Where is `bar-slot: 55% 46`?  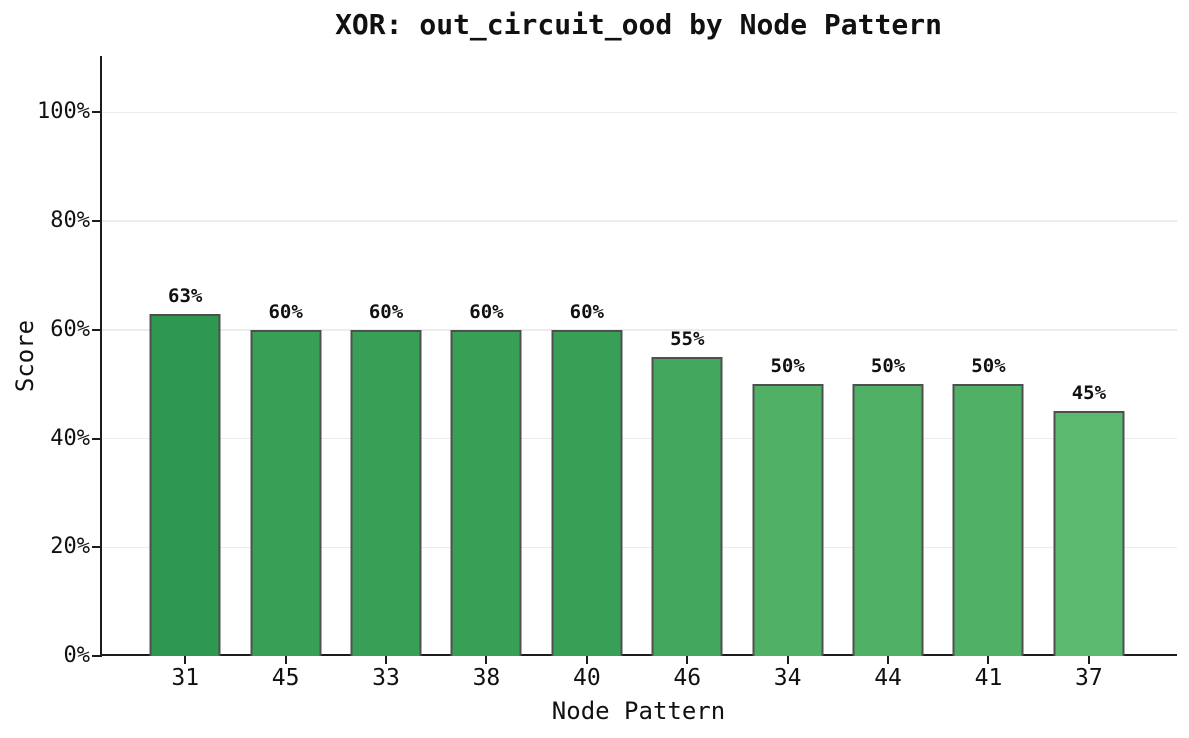 bar-slot: 55% 46 is located at coordinates (687, 373).